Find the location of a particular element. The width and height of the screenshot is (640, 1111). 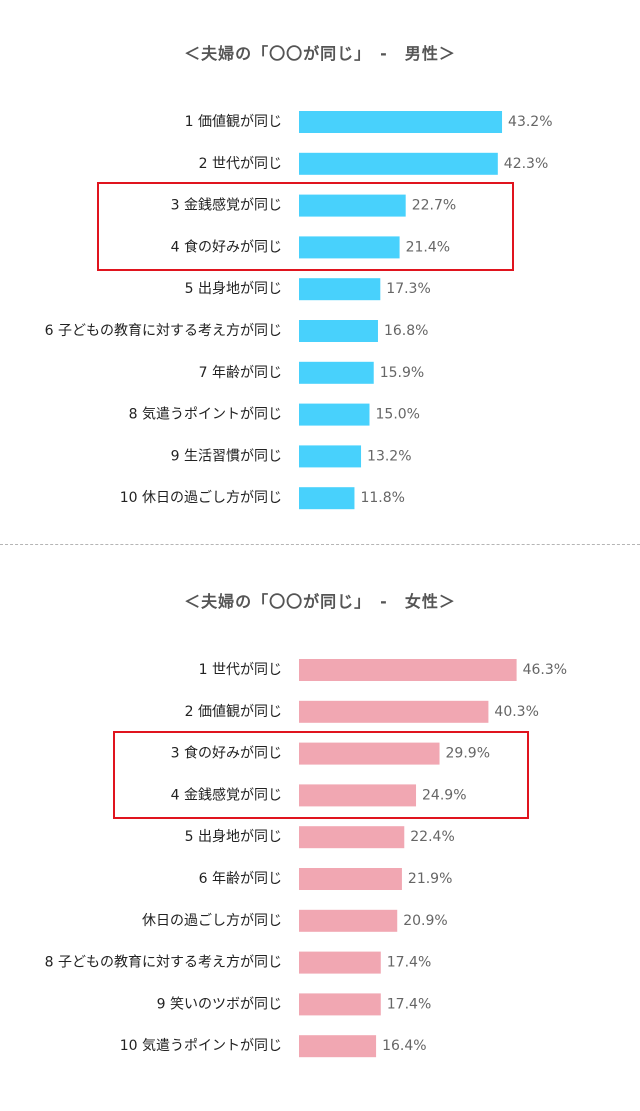

female-category-label: 1 世代が同じ is located at coordinates (240, 670).